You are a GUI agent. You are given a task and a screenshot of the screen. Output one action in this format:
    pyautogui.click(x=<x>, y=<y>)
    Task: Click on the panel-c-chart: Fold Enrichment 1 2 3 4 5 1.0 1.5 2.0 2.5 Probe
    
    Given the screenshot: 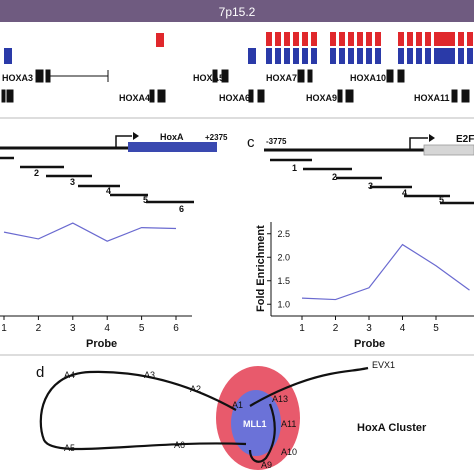 What is the action you would take?
    pyautogui.click(x=364, y=286)
    